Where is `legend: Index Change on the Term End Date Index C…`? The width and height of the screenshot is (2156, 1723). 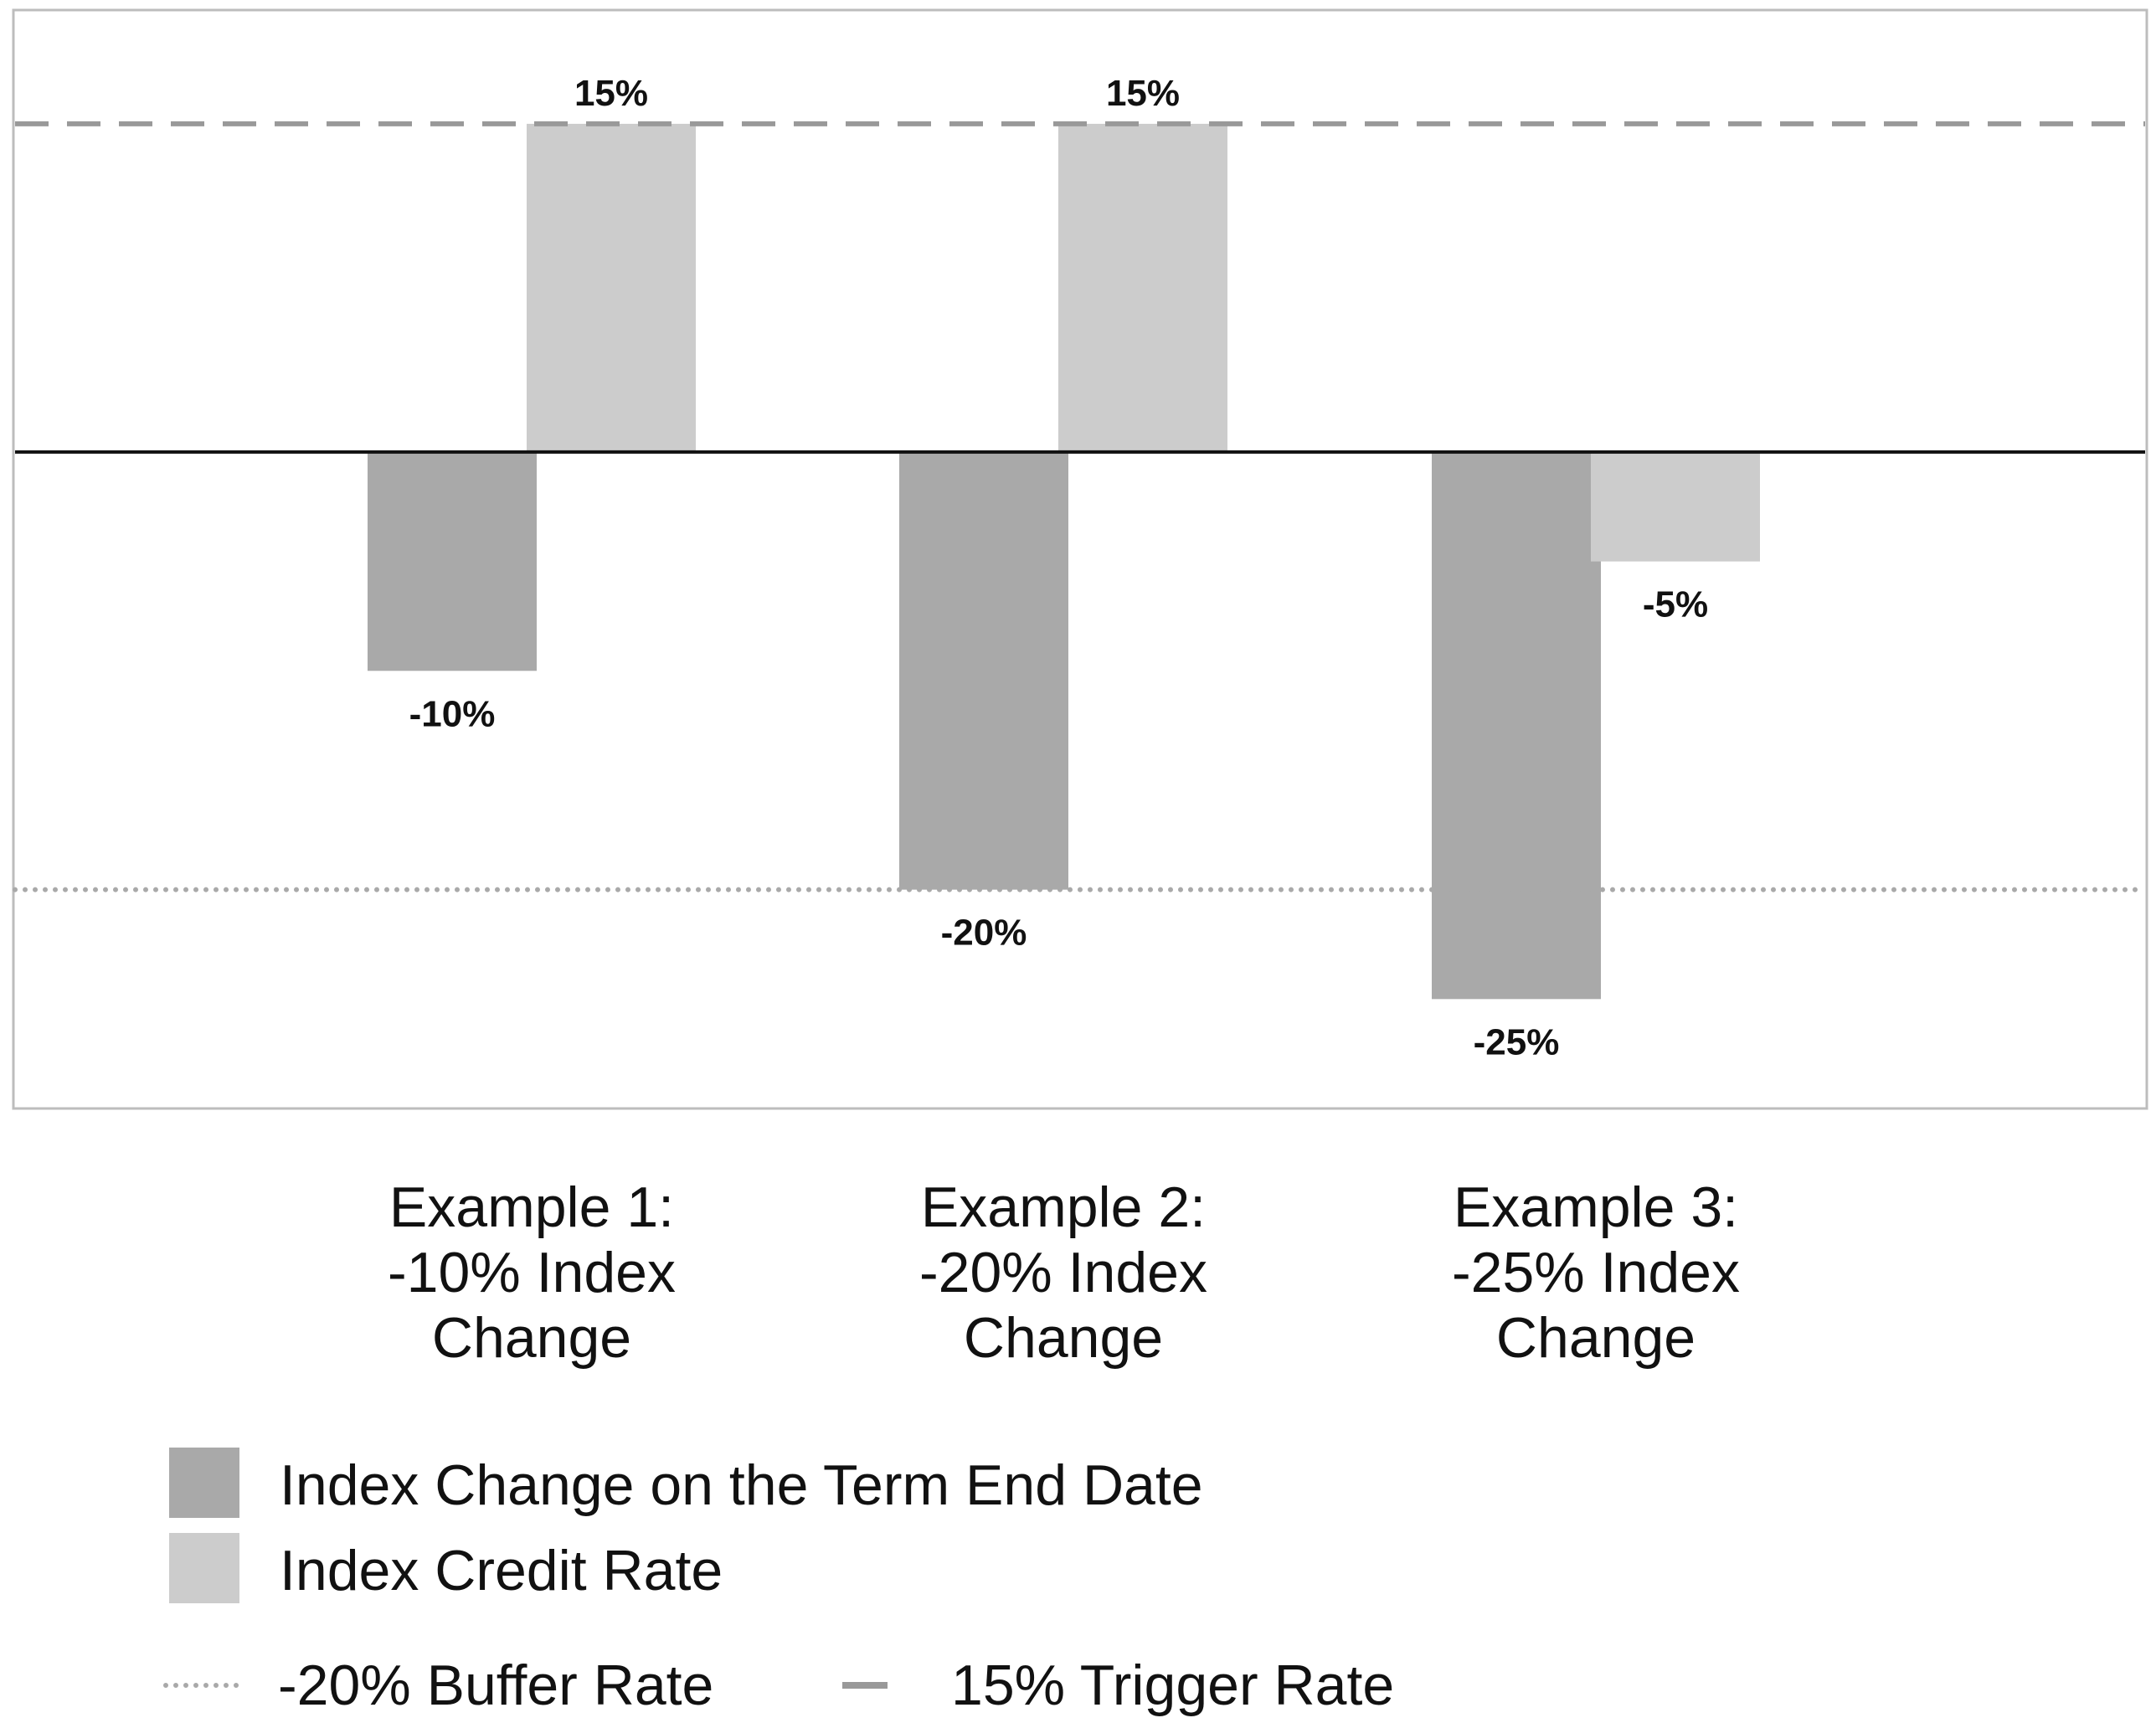
legend: Index Change on the Term End Date Index C… is located at coordinates (778, 1582).